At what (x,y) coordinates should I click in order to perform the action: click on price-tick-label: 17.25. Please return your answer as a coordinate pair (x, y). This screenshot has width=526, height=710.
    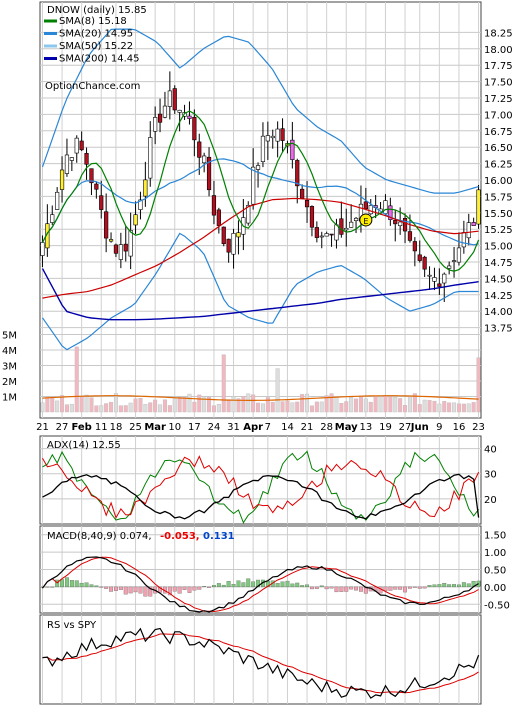
    Looking at the image, I should click on (498, 99).